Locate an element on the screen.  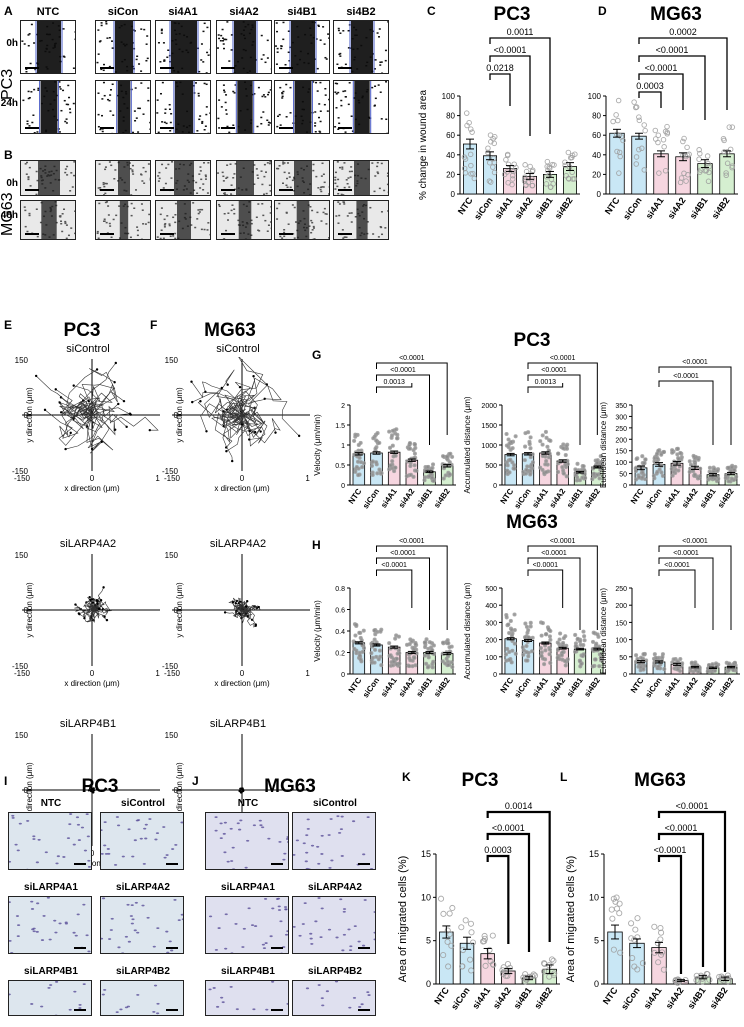
cell-line-label-mg63: MG63 is located at coordinates (8, 214).